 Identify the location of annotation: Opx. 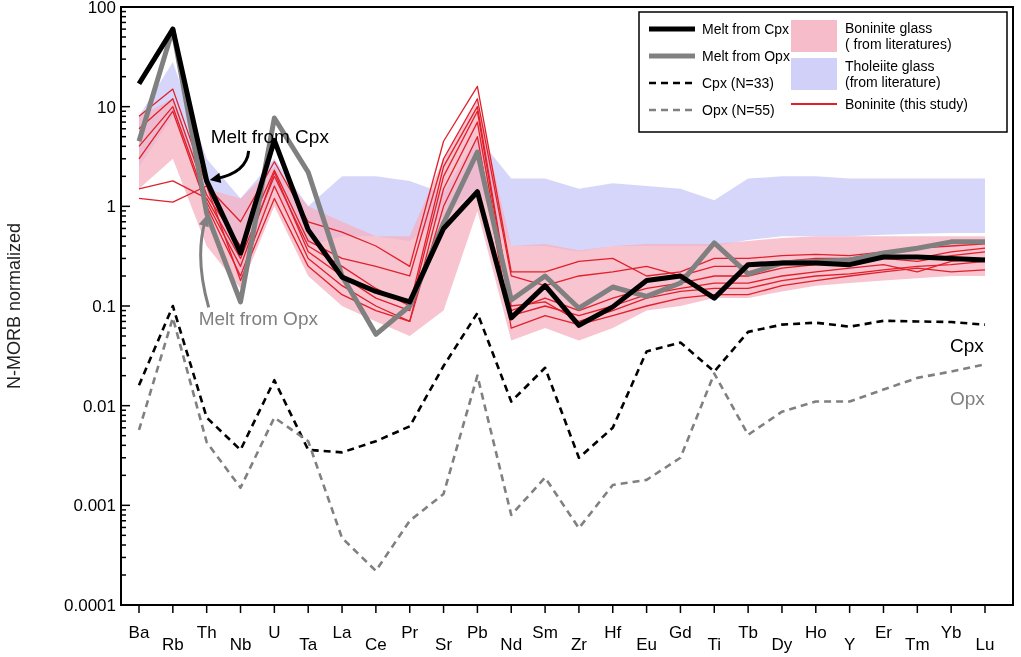
(968, 398).